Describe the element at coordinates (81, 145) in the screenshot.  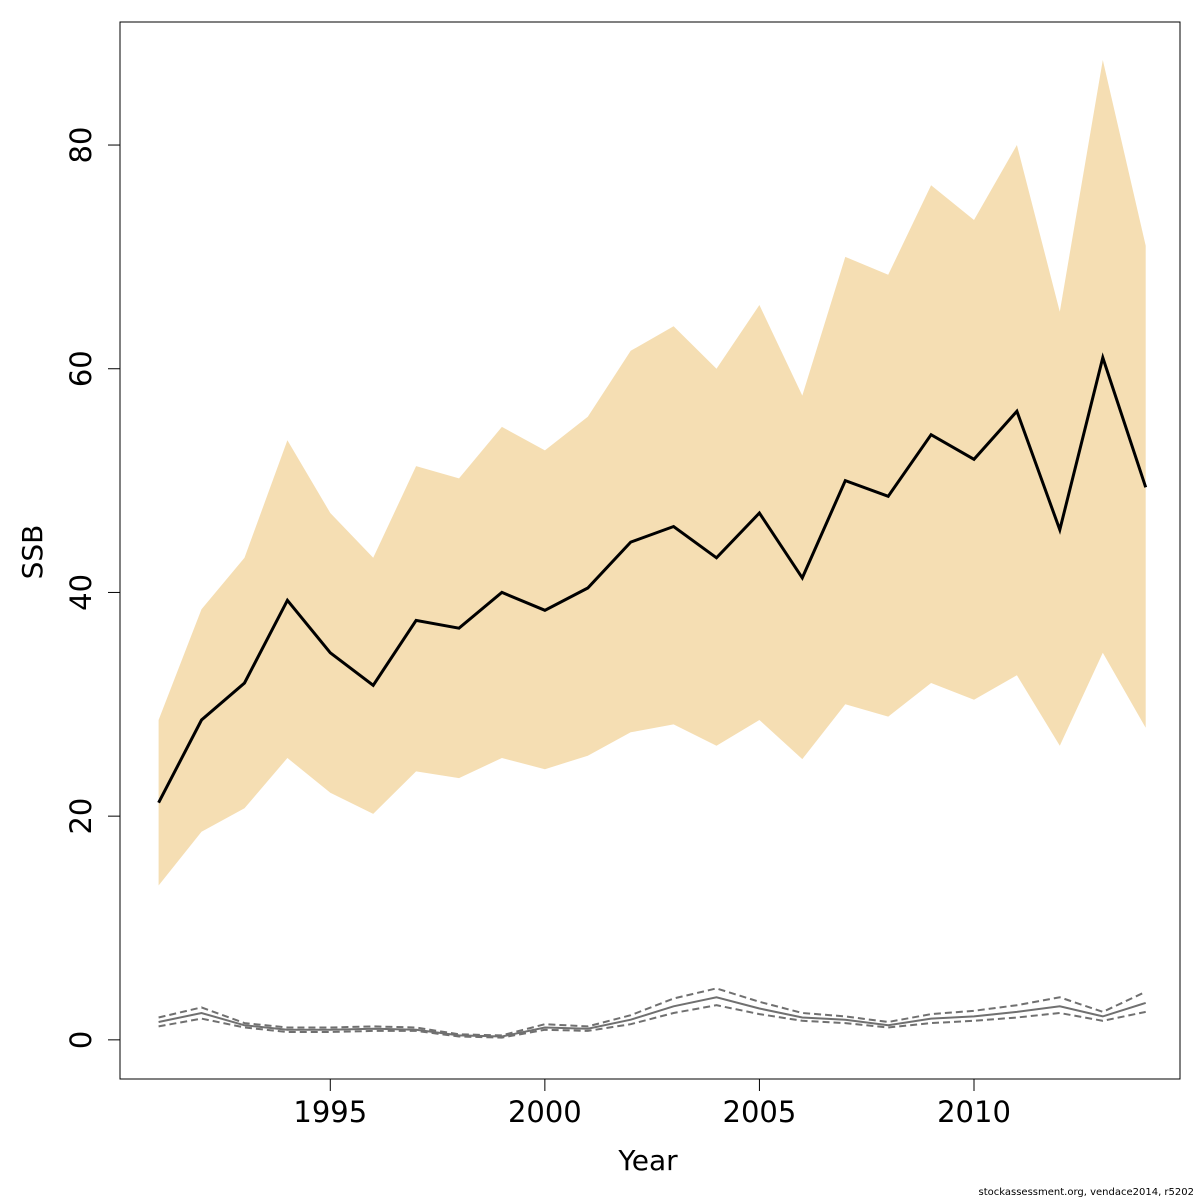
I see `y-tick-label-80: 80` at that location.